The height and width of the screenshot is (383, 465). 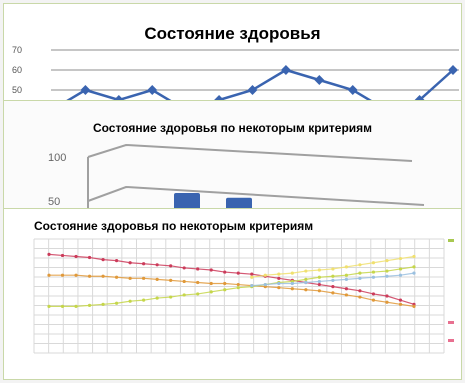 I want to click on y-tick-label: 50, so click(x=54, y=202).